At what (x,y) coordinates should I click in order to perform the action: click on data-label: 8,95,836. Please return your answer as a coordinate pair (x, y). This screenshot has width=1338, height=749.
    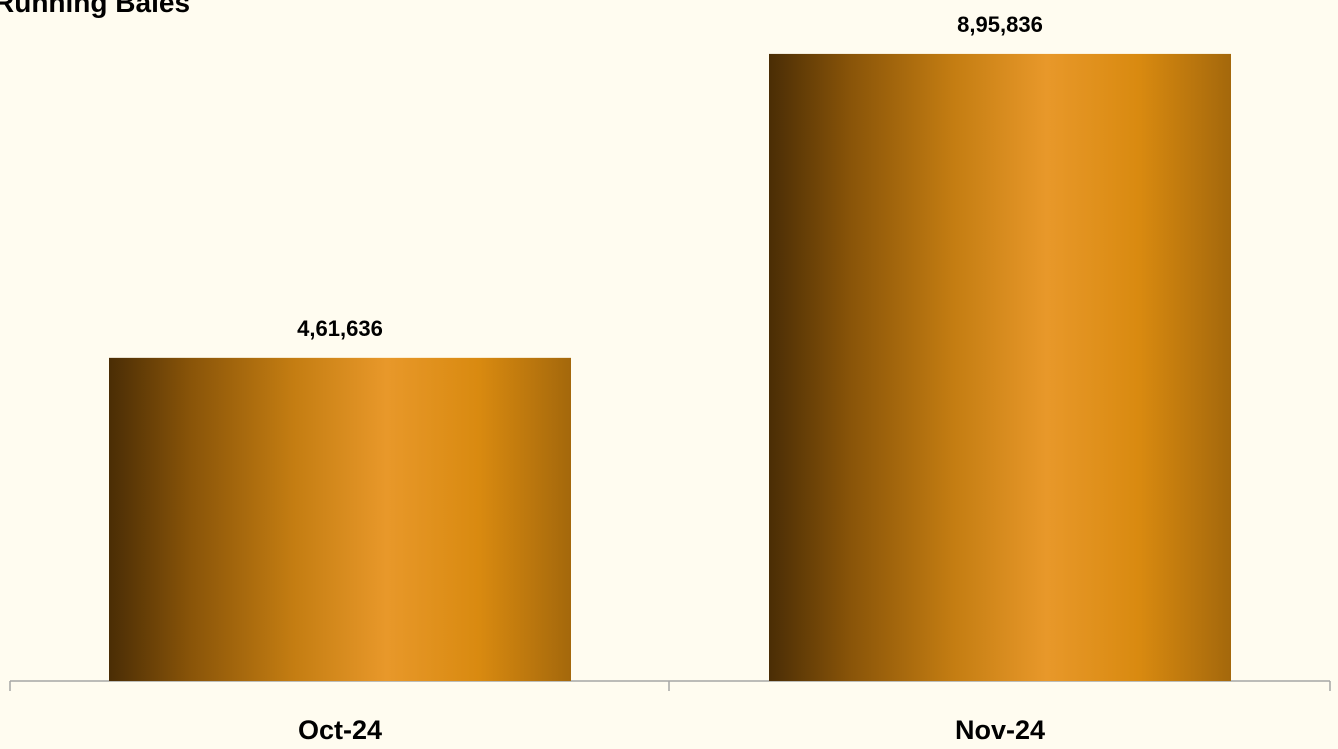
    Looking at the image, I should click on (1000, 24).